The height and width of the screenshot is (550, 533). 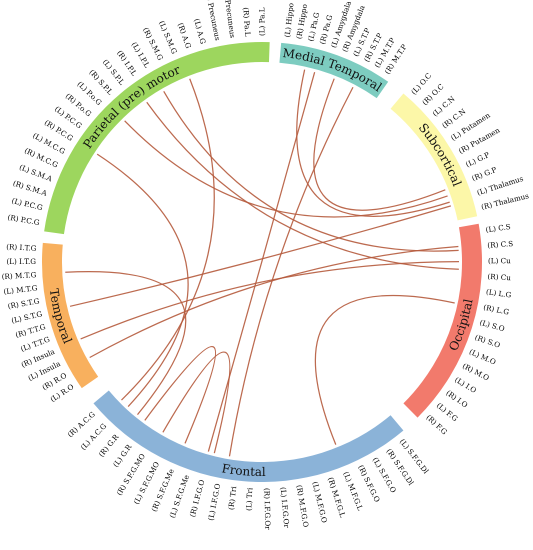 I want to click on link-parietal-pre-motor-to-subcortical, so click(x=286, y=169).